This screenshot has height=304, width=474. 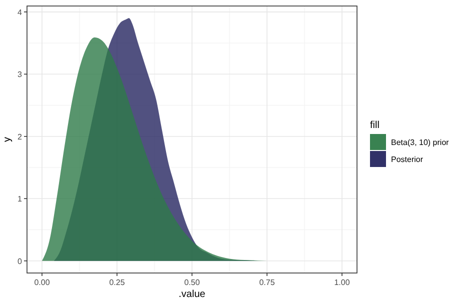 I want to click on y-tick-label: 2, so click(x=20, y=137).